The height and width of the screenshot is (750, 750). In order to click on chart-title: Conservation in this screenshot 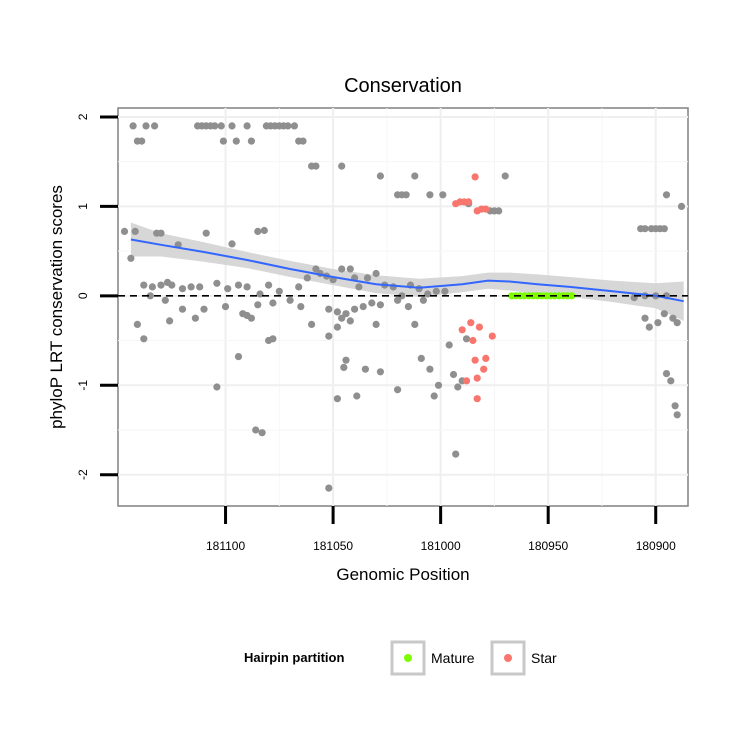, I will do `click(403, 86)`.